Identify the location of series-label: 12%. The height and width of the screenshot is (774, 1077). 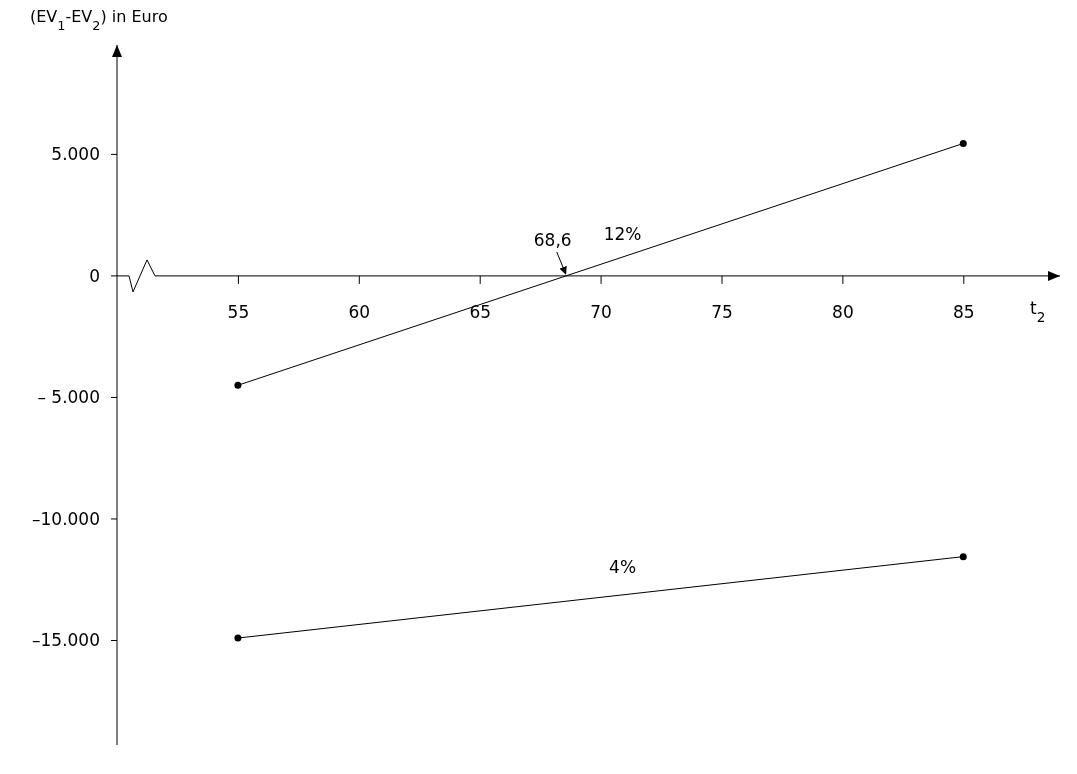
(622, 234).